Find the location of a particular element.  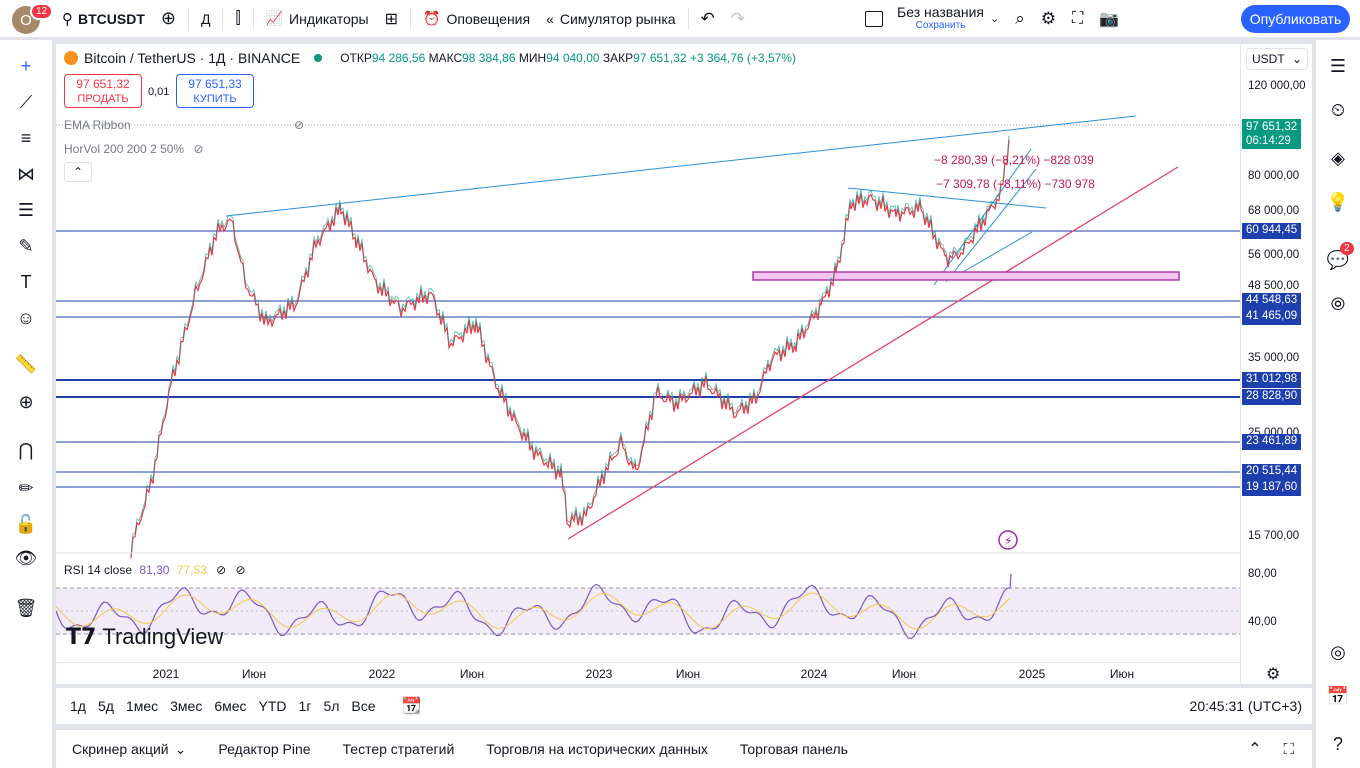

level-price-tag: 19 187,60 is located at coordinates (1272, 488).